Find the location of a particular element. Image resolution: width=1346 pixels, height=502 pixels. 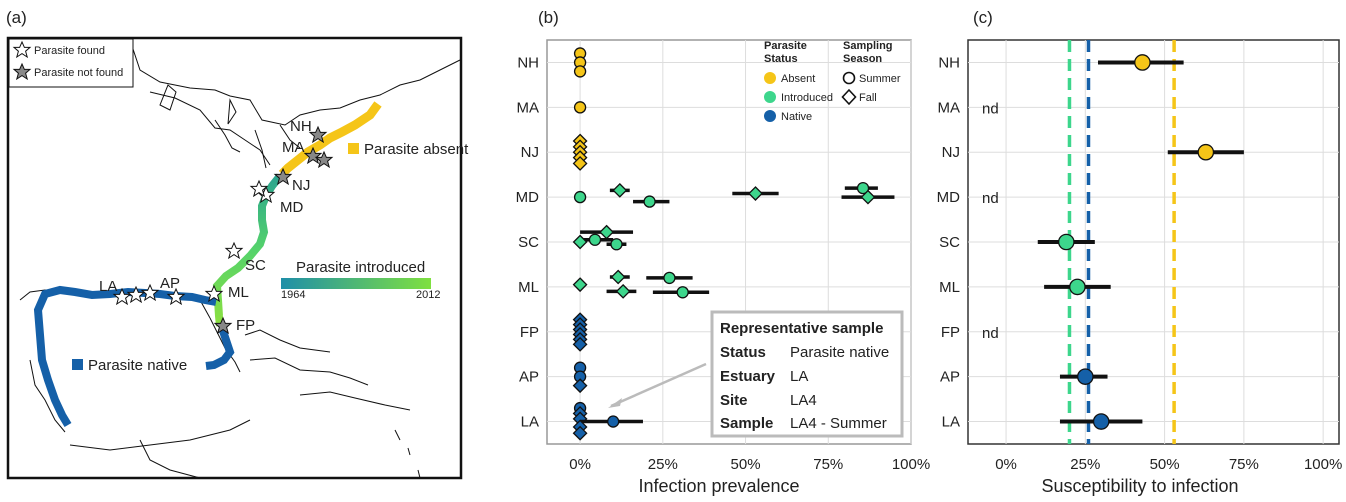

legend-status-title-1: Parasite is located at coordinates (785, 46).